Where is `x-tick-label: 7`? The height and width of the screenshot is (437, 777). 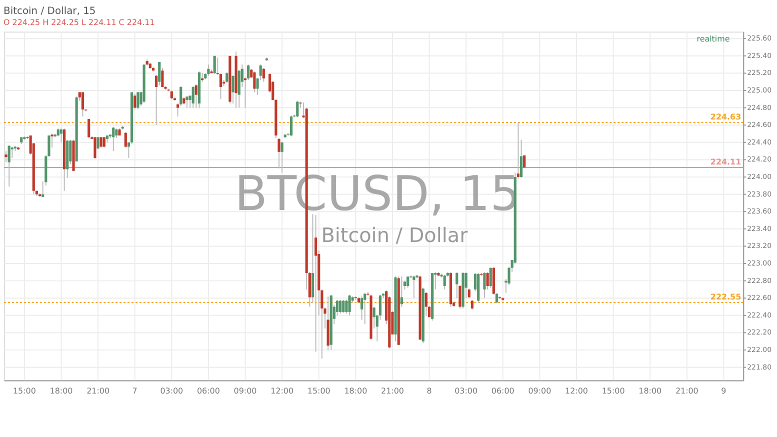 x-tick-label: 7 is located at coordinates (135, 391).